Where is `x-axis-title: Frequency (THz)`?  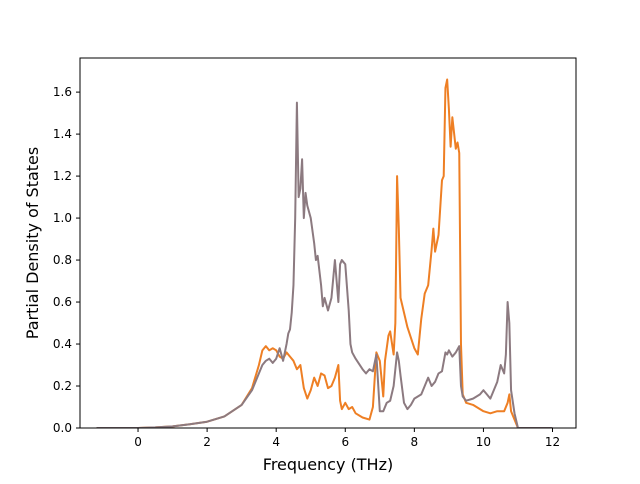
x-axis-title: Frequency (THz) is located at coordinates (328, 464).